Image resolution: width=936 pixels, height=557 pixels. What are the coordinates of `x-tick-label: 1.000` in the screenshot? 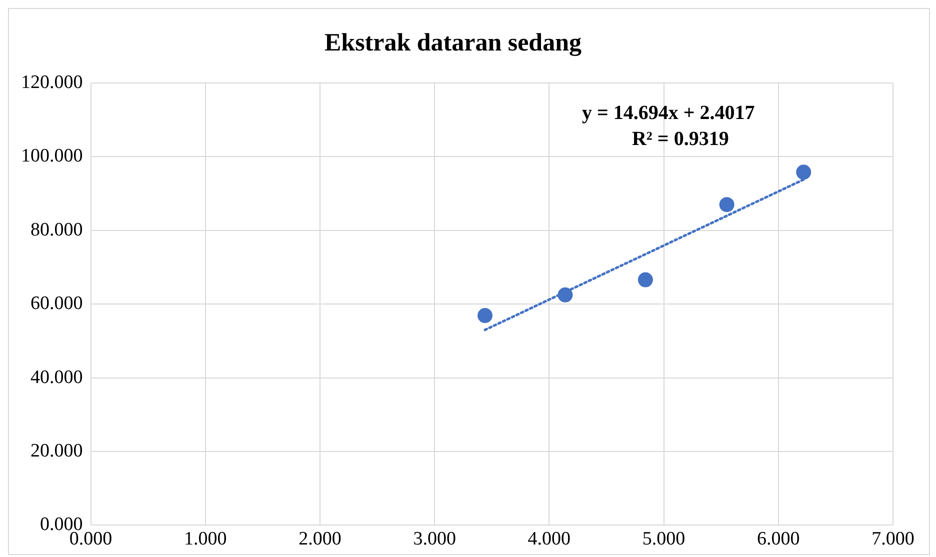 It's located at (205, 539).